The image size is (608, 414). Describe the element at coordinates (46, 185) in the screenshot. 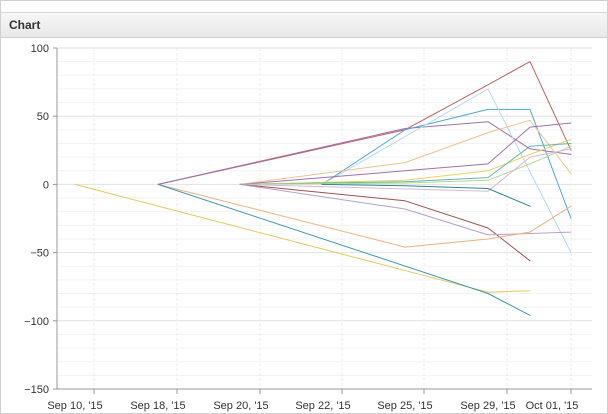

I see `y-tick-label: 0` at that location.